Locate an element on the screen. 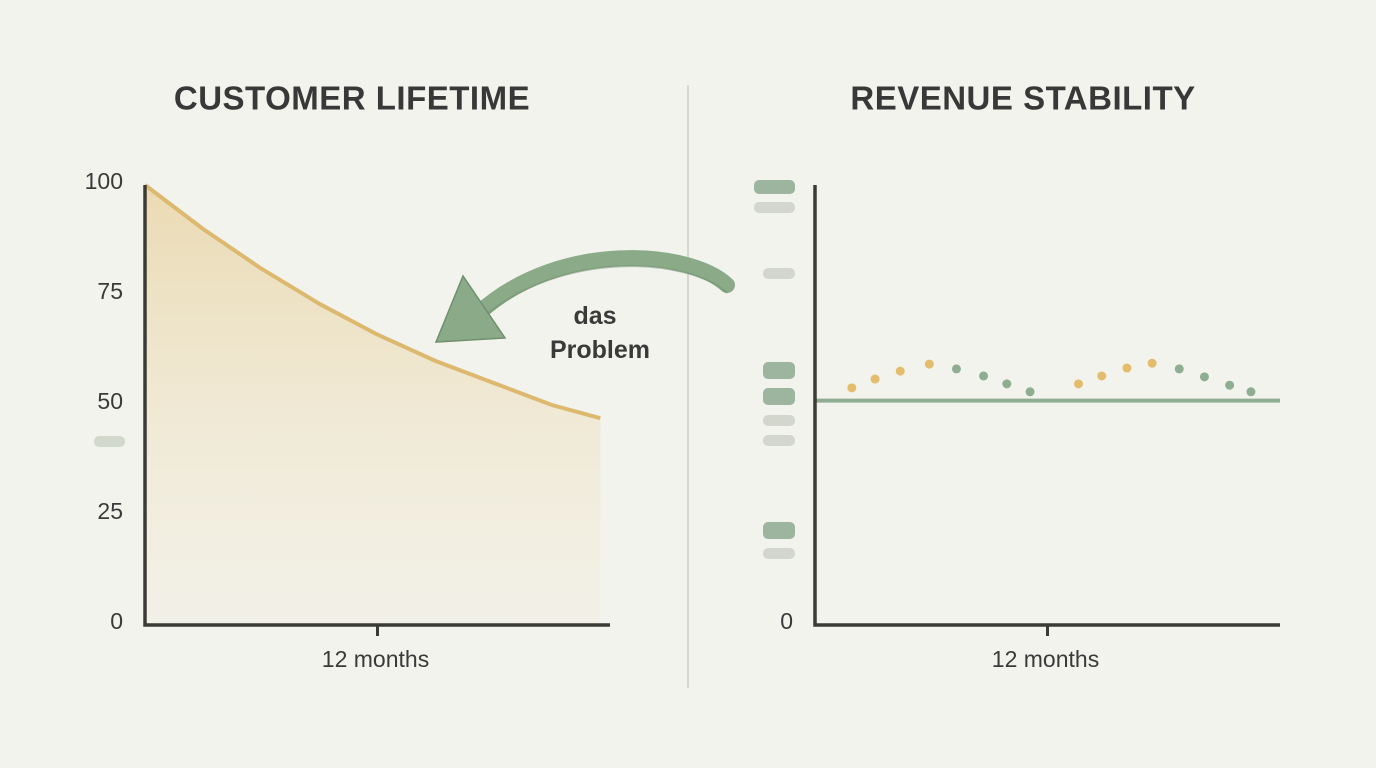 This screenshot has width=1376, height=768. chart-title: REVENUE STABILITY is located at coordinates (1022, 98).